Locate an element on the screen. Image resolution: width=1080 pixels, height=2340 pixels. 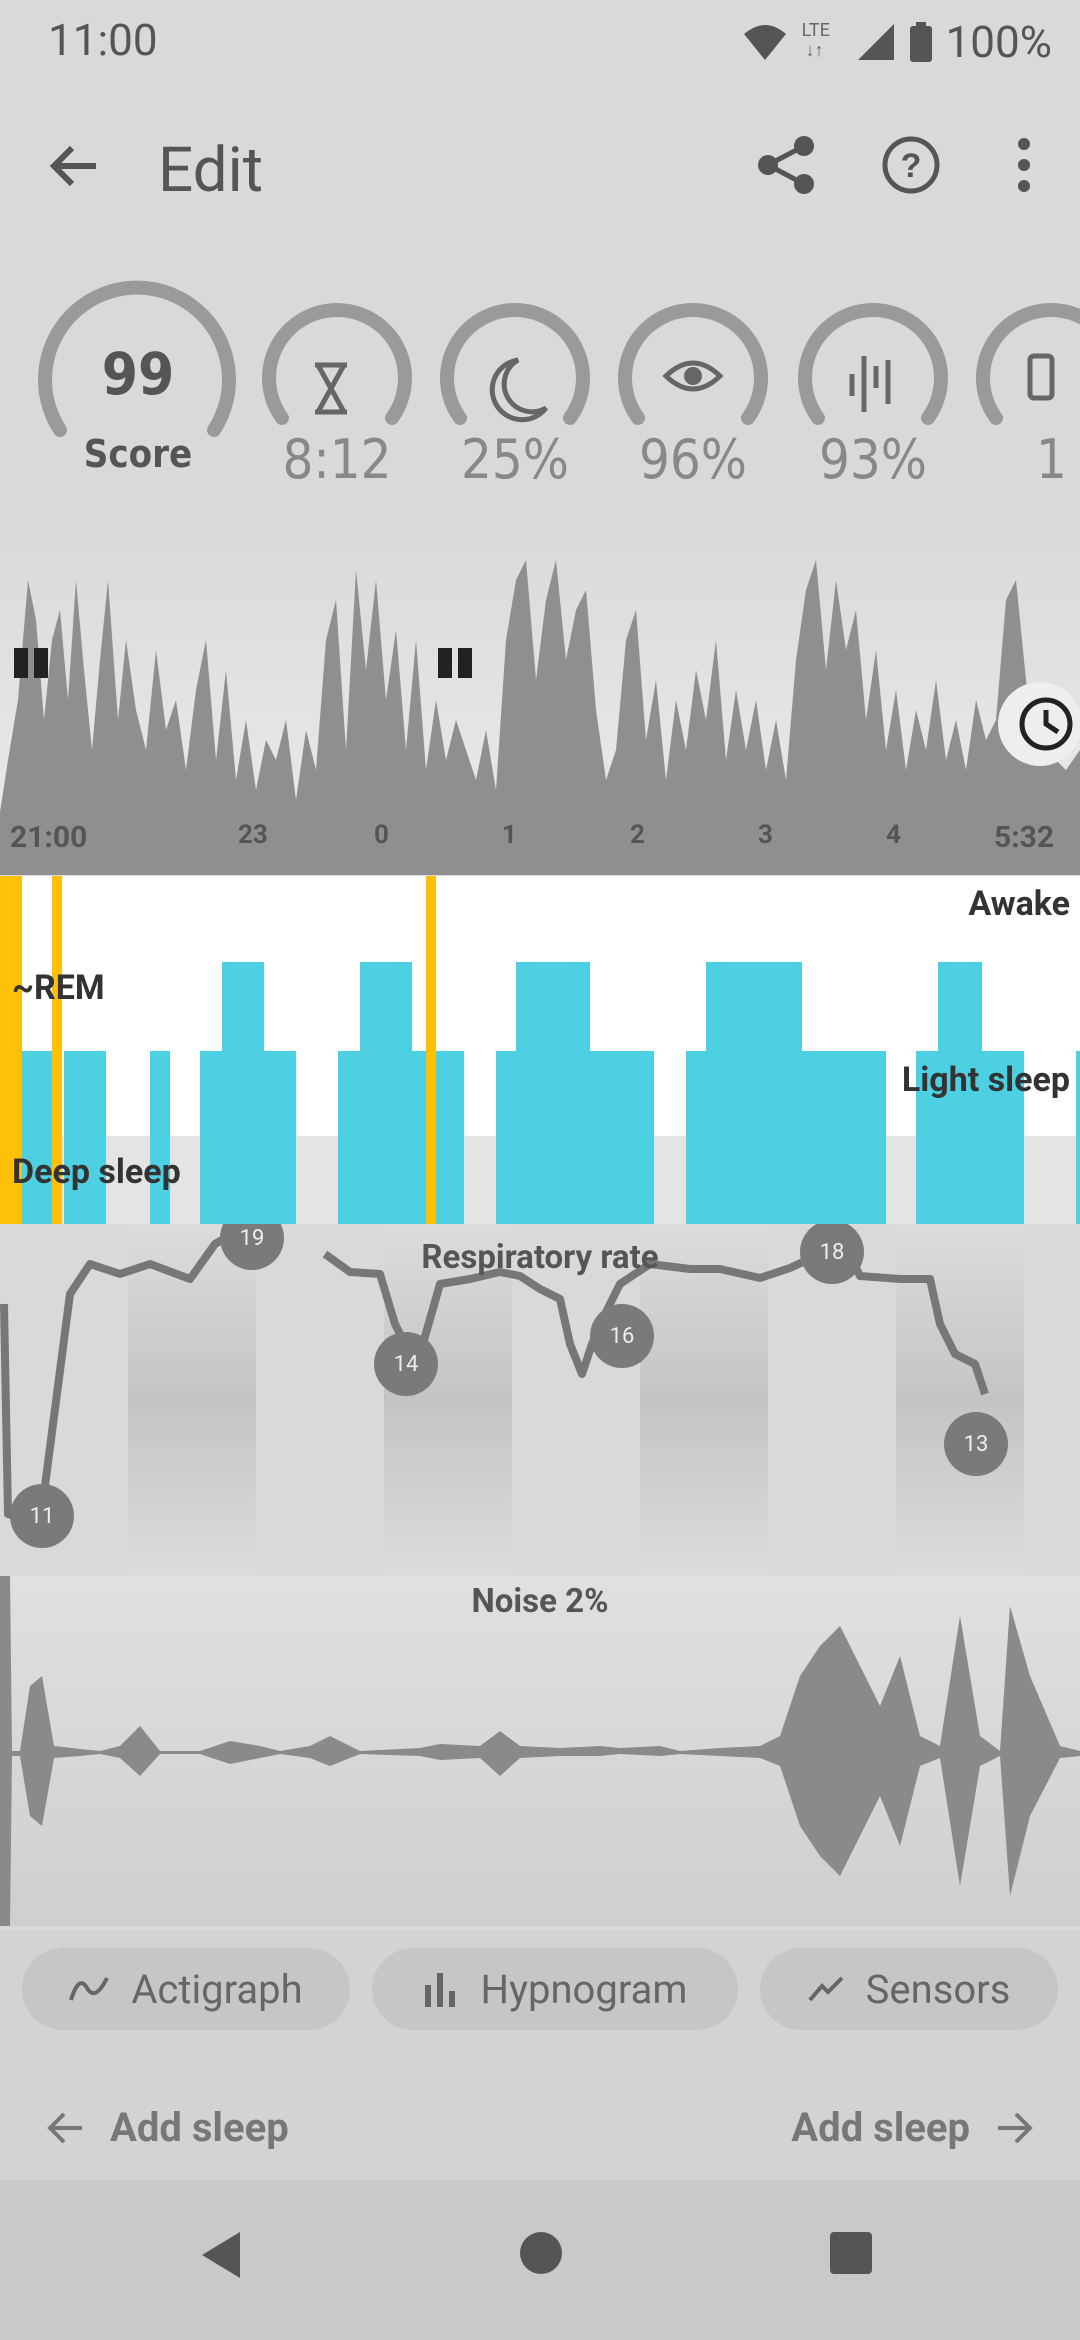
rem-label: ~REM is located at coordinates (58, 988).